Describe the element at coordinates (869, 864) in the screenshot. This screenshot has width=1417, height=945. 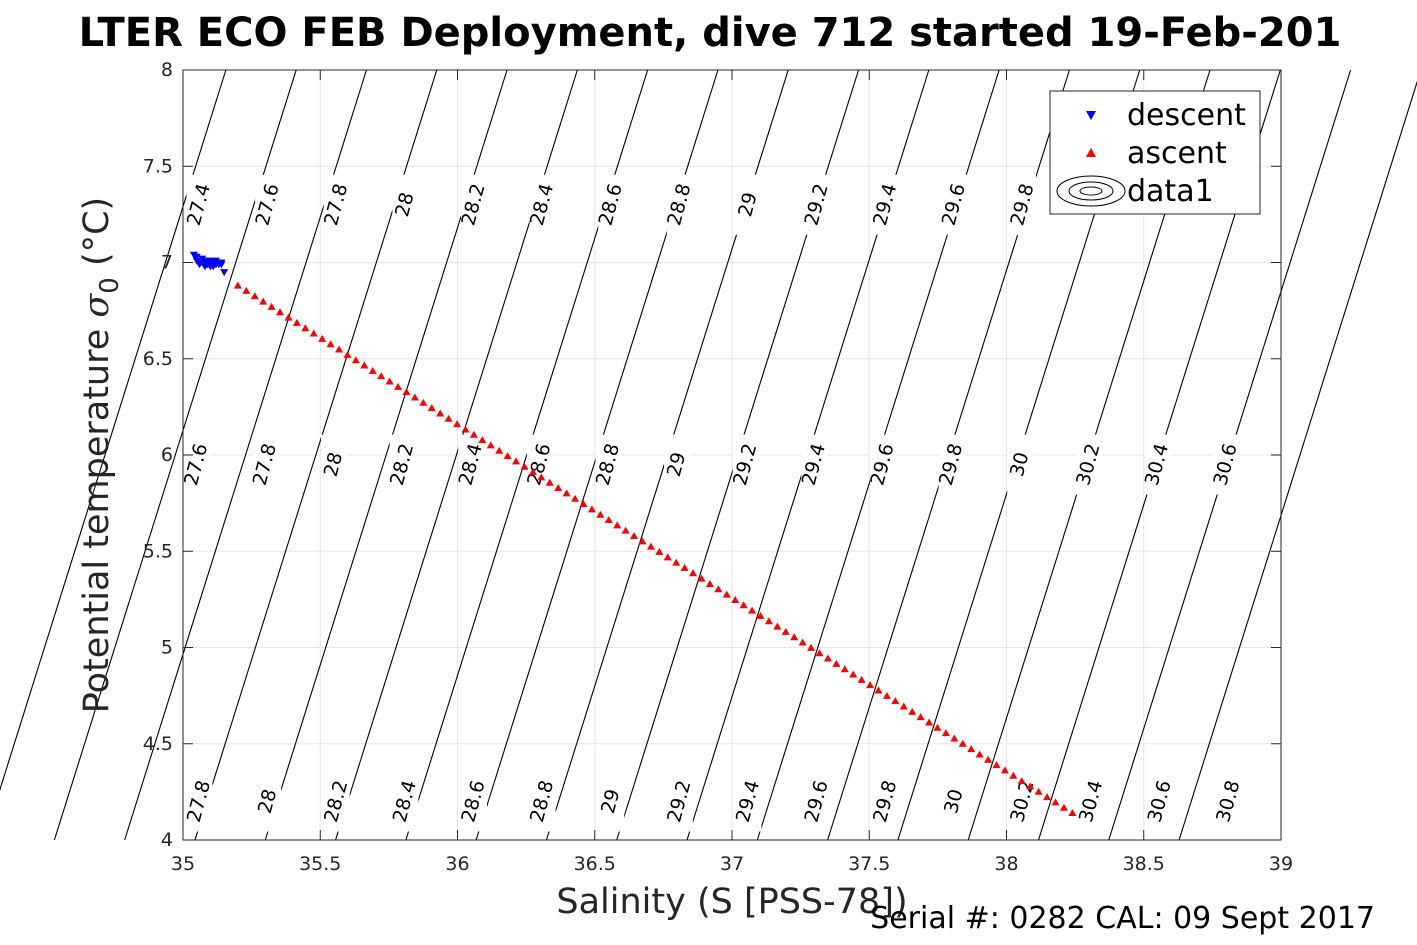
I see `x-tick-label: 37.5` at that location.